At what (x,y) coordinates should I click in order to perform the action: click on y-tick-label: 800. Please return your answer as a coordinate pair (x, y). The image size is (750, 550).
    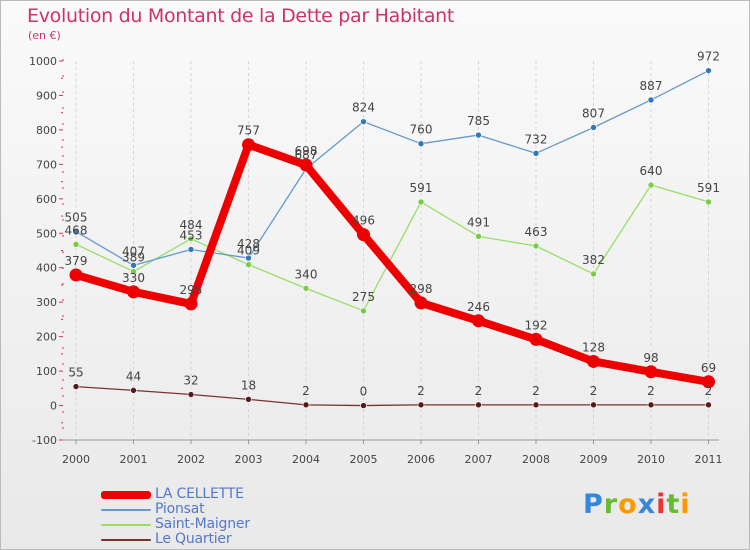
    Looking at the image, I should click on (46, 130).